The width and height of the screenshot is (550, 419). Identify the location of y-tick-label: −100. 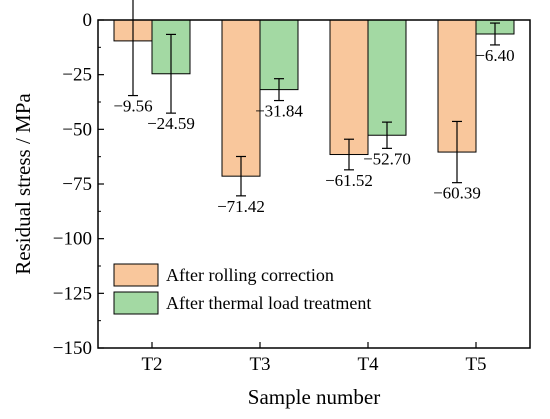
(72, 239).